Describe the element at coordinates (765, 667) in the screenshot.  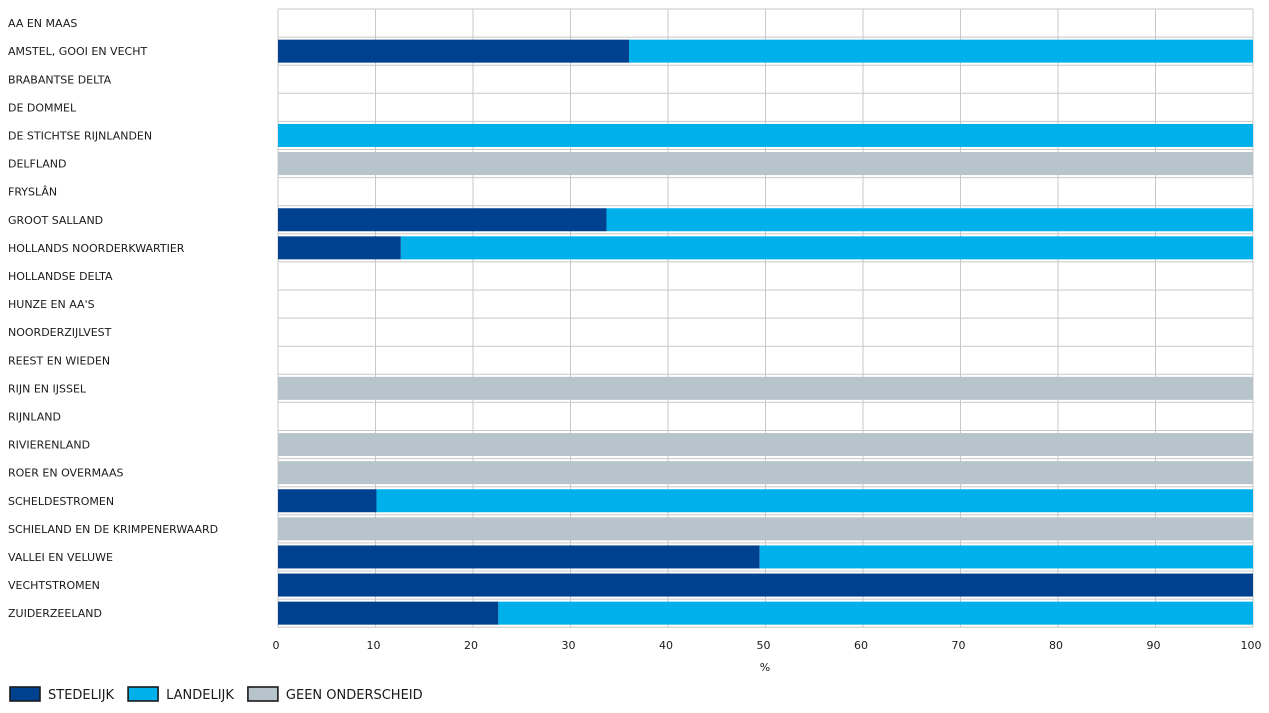
I see `x-axis-label: %` at that location.